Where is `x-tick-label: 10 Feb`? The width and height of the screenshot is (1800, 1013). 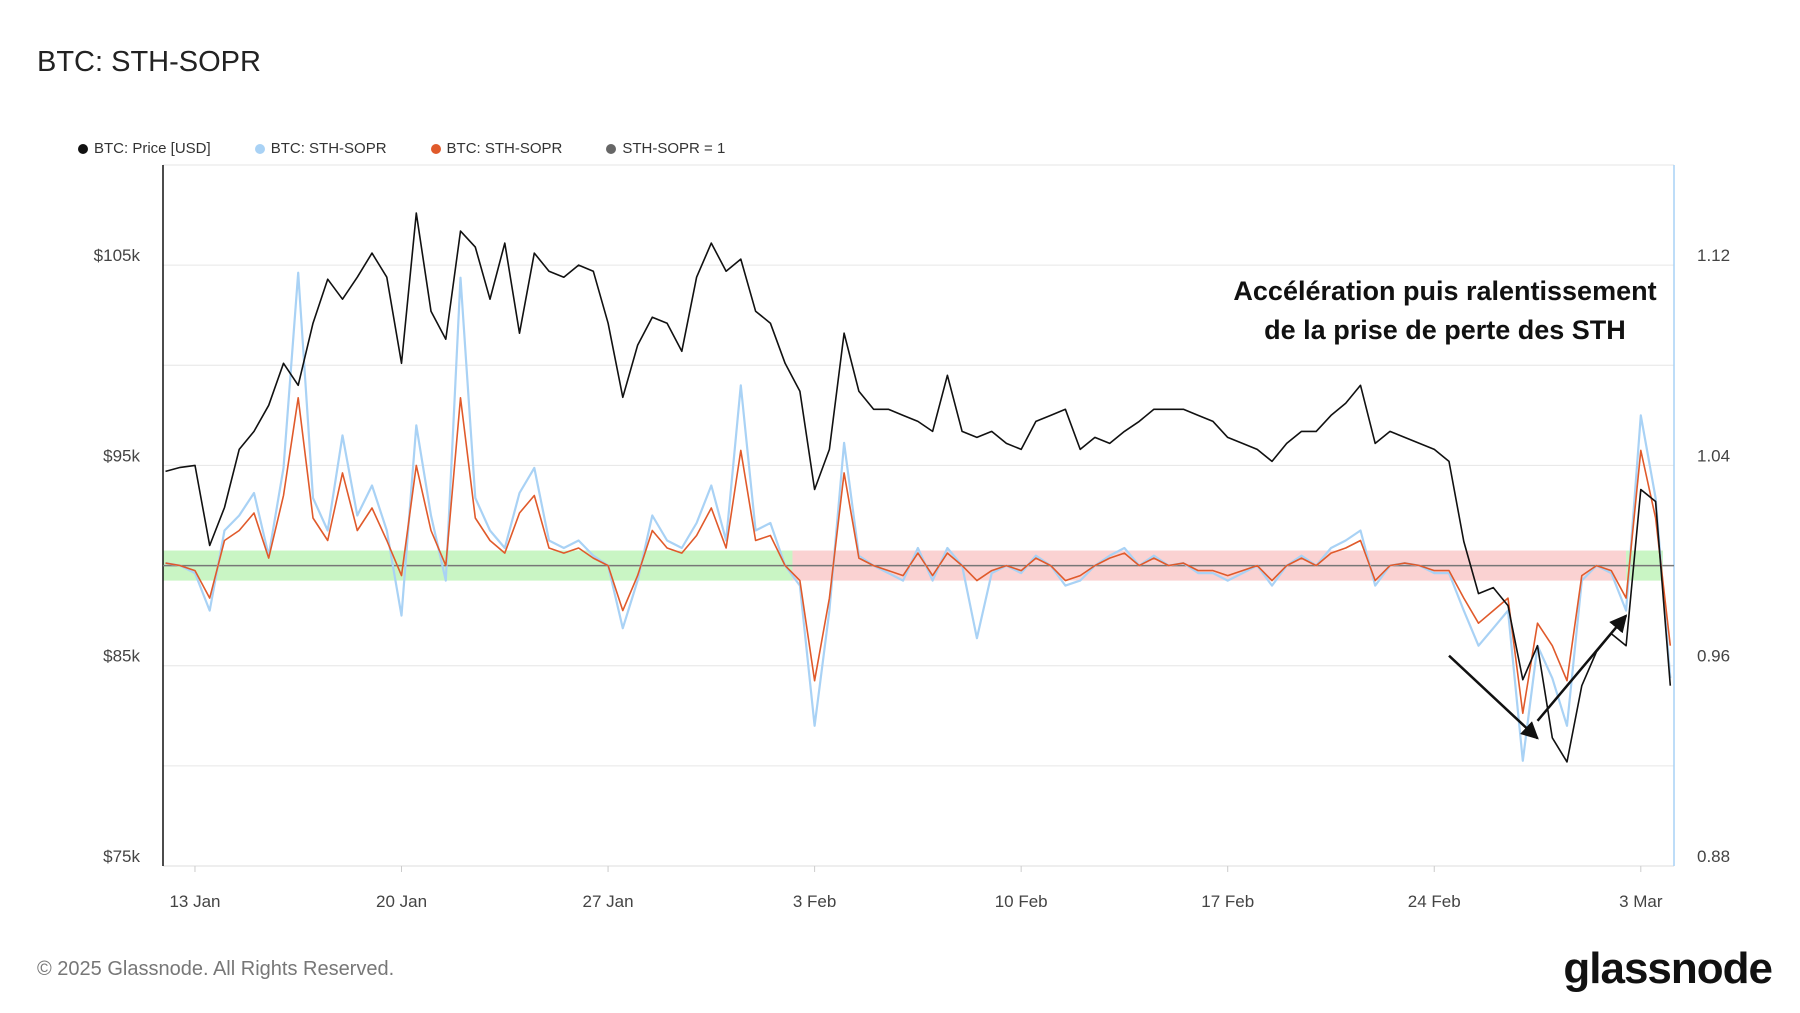 x-tick-label: 10 Feb is located at coordinates (1021, 901).